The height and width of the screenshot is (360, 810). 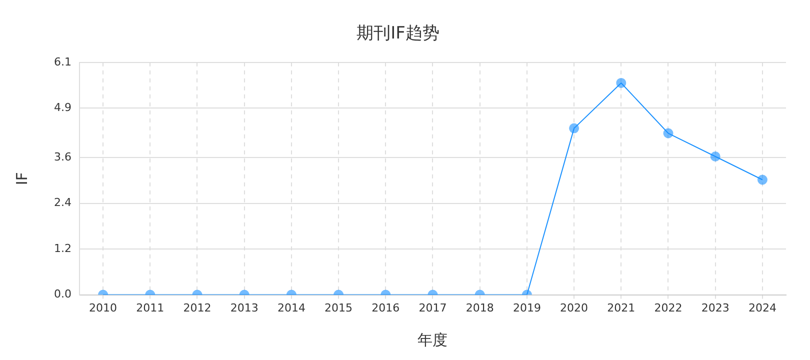 I want to click on chart-title: 期刊IF趋势, so click(x=398, y=34).